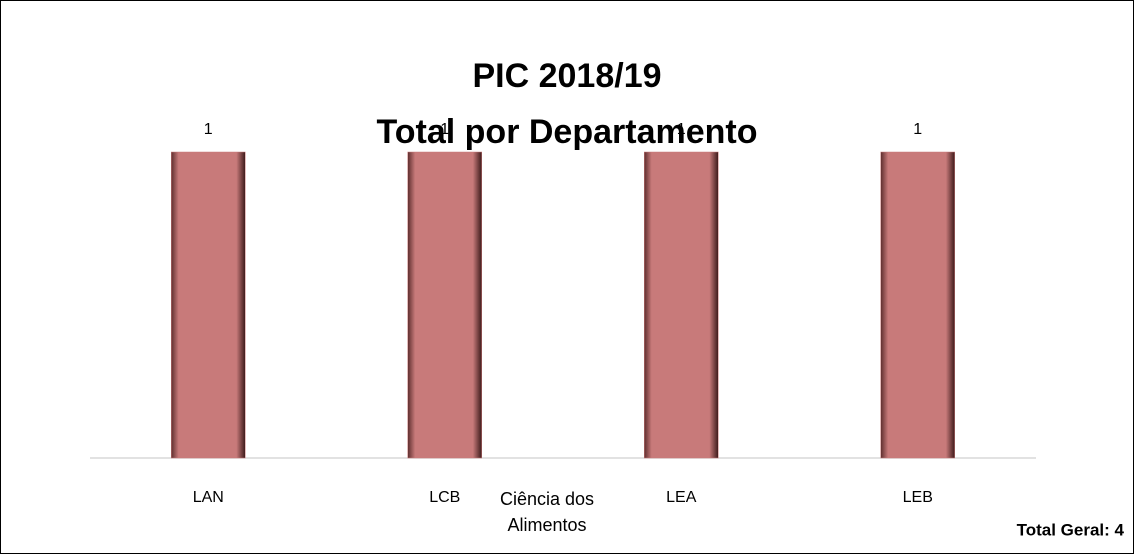 The image size is (1134, 554). I want to click on x-tick-label: LAN, so click(208, 497).